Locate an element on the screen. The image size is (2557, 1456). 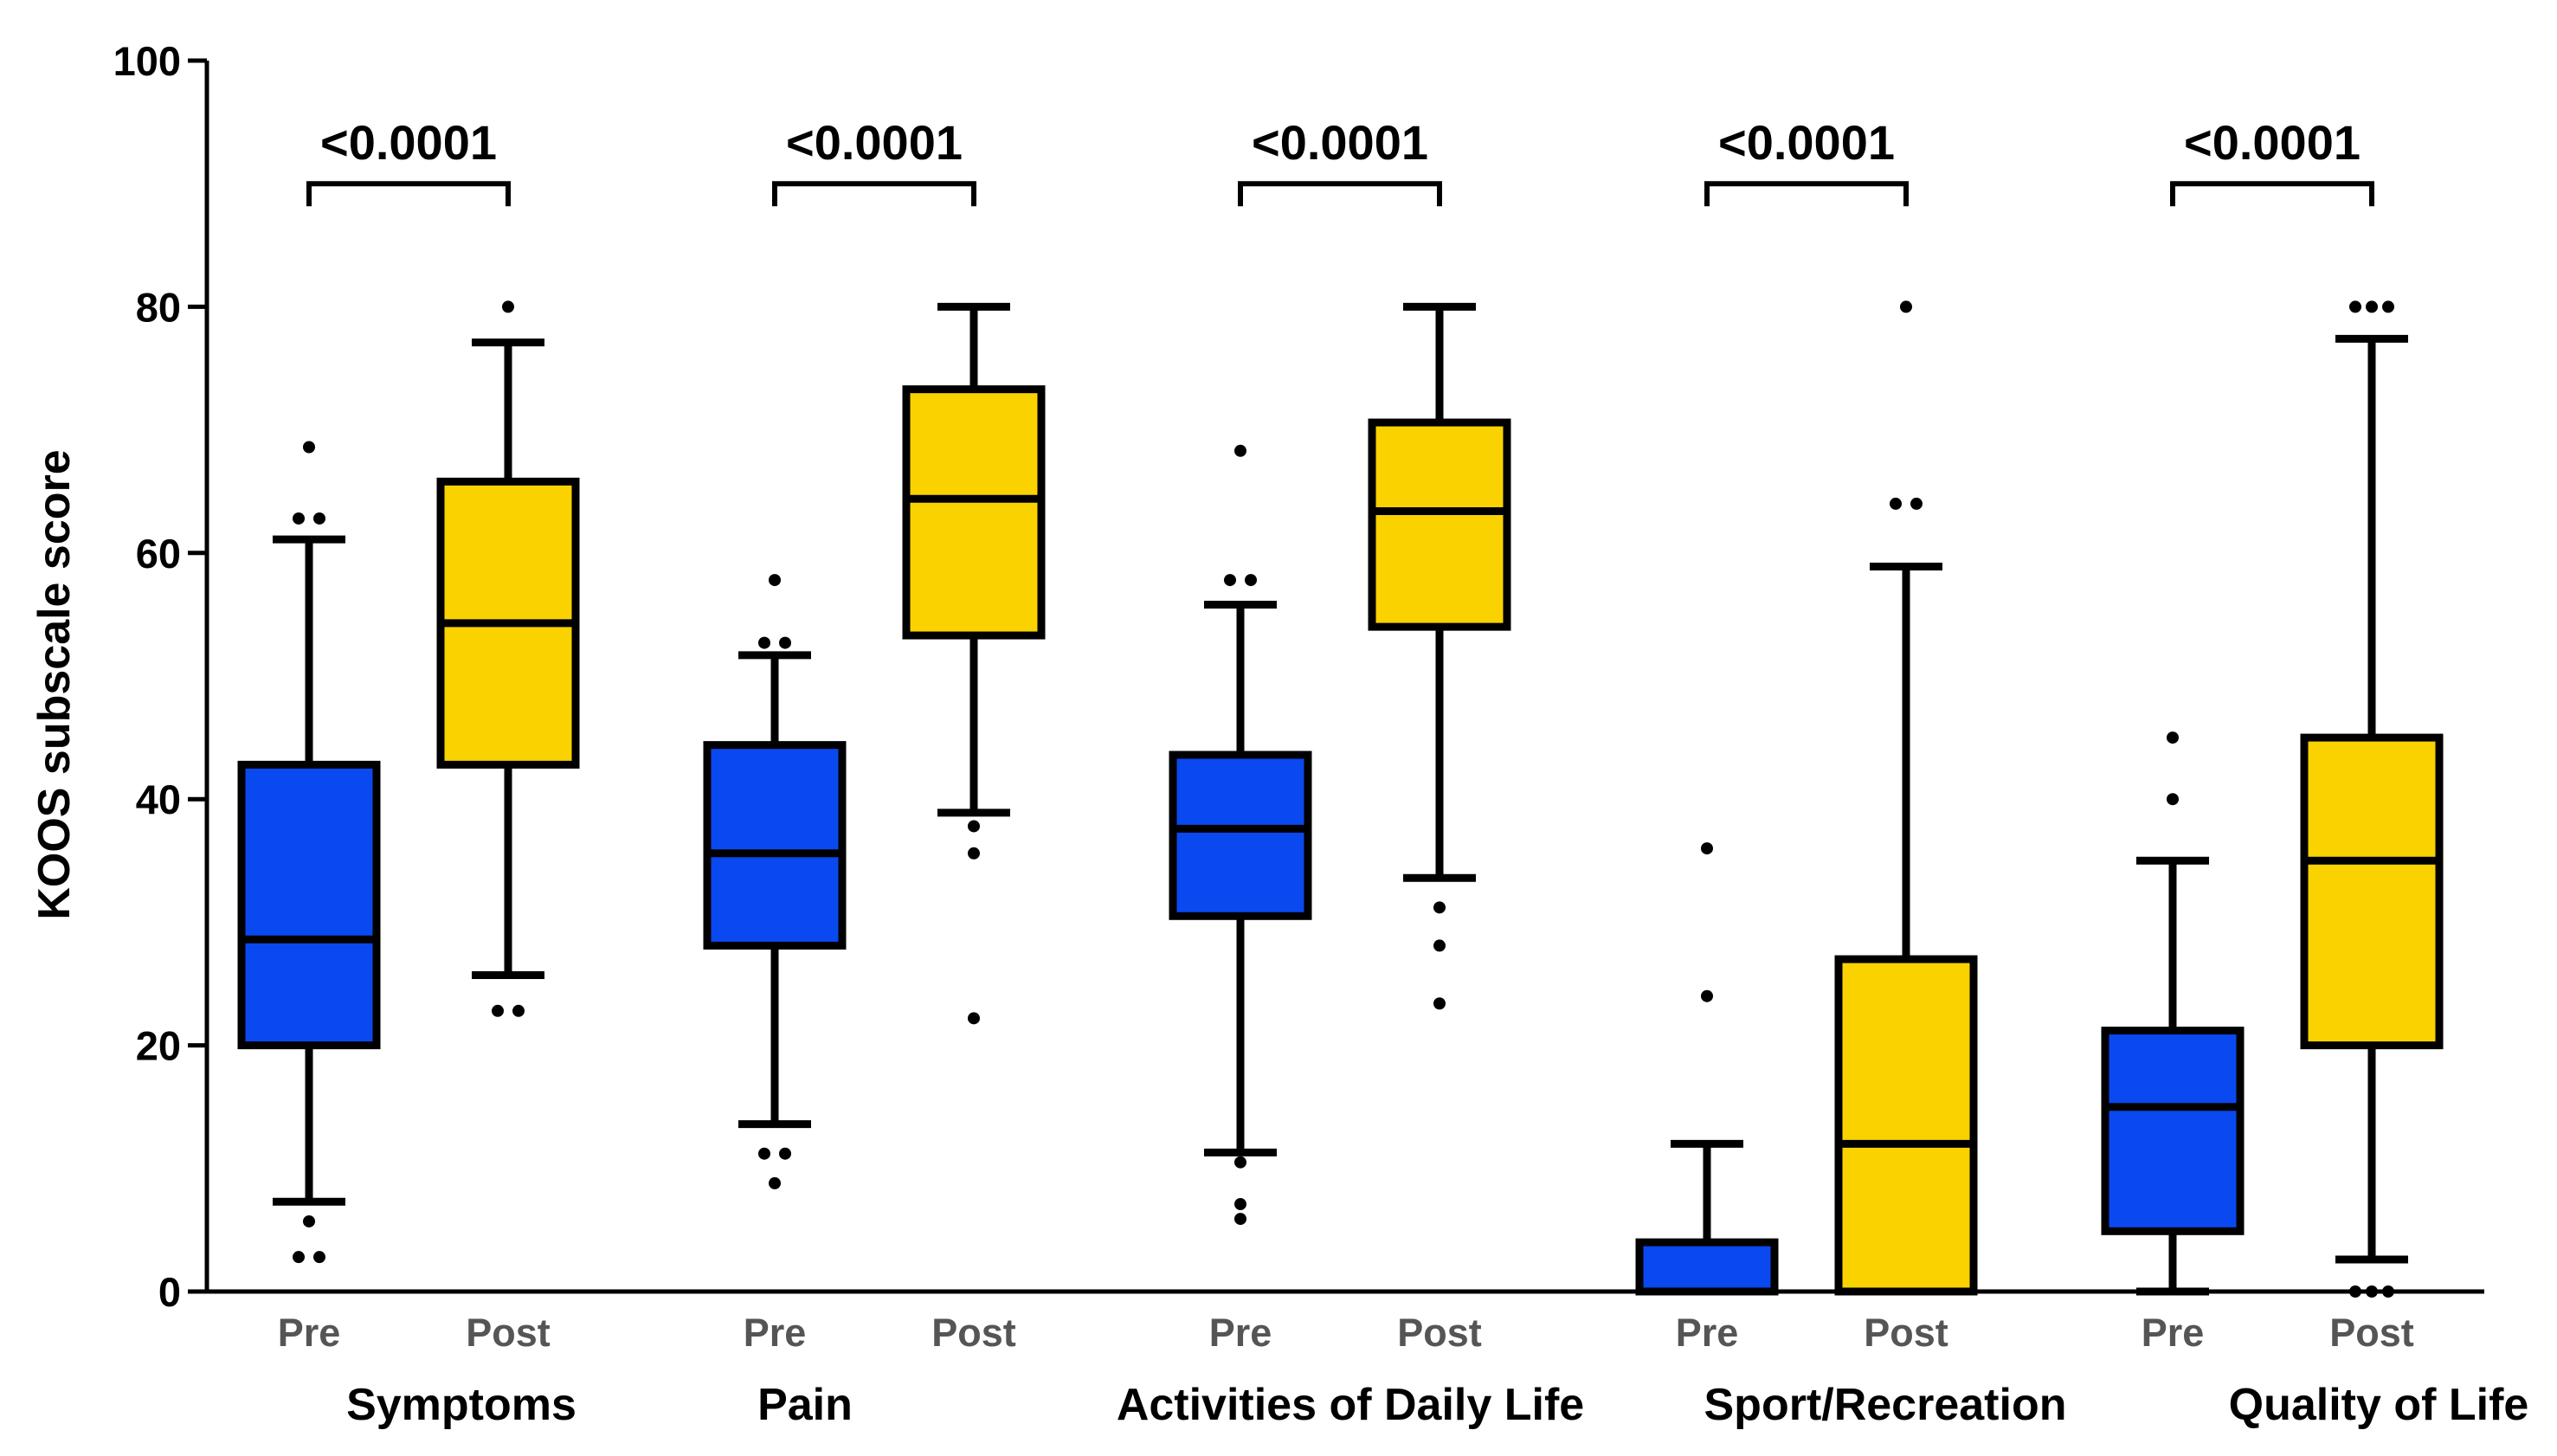
group-label: Pain is located at coordinates (805, 1405).